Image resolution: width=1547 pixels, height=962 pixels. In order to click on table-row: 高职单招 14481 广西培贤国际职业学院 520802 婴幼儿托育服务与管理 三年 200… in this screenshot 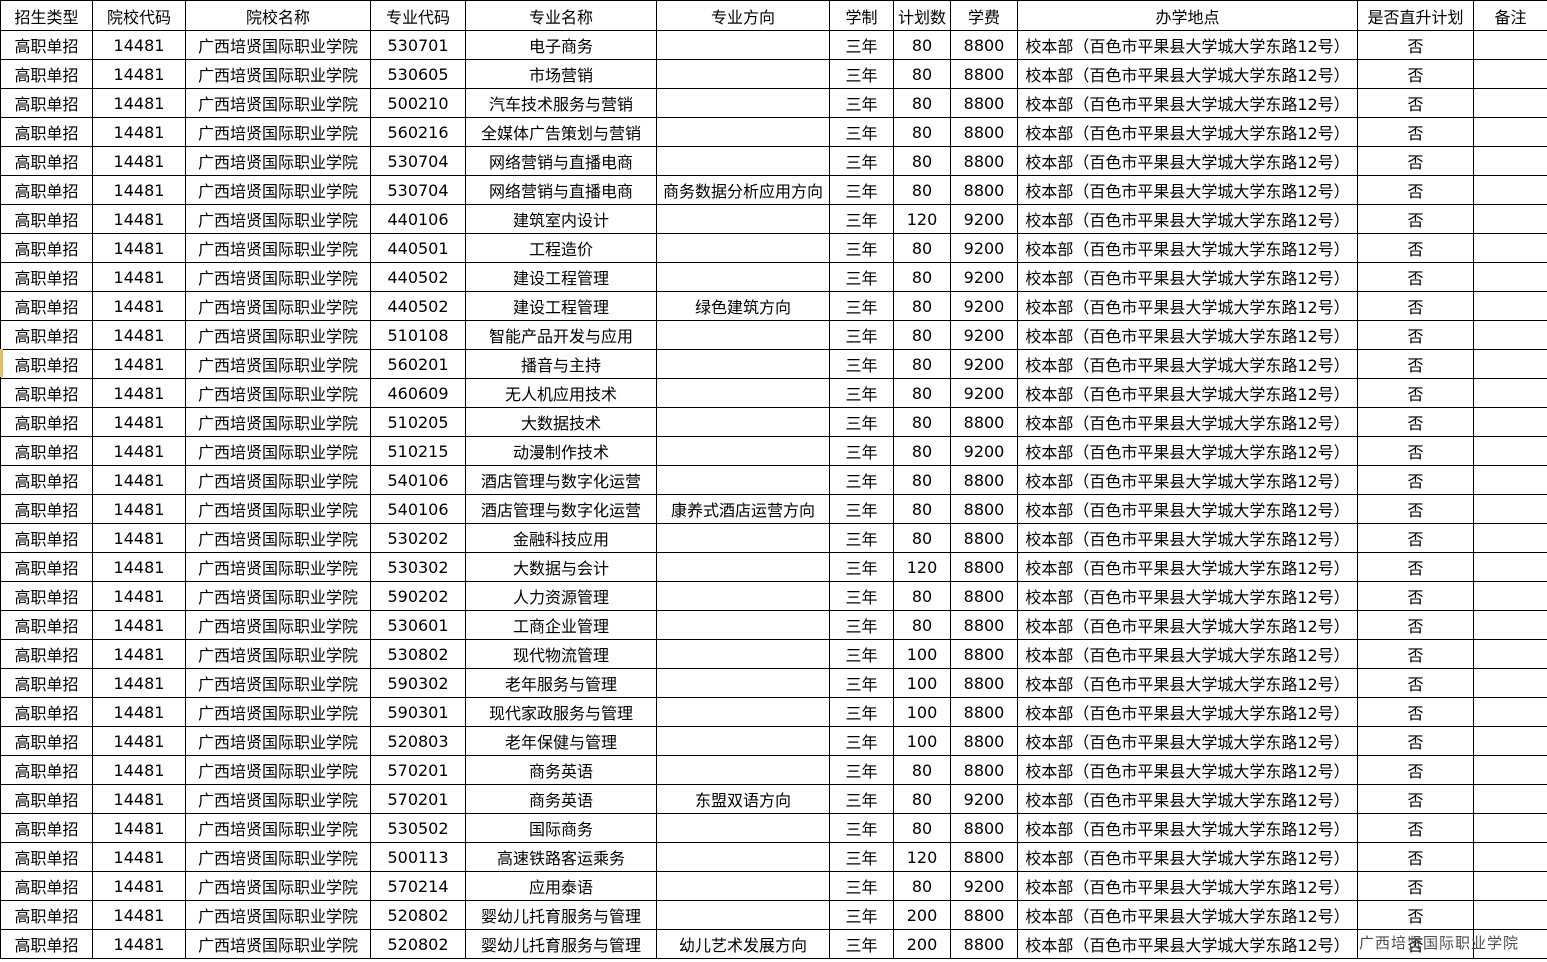, I will do `click(773, 915)`.